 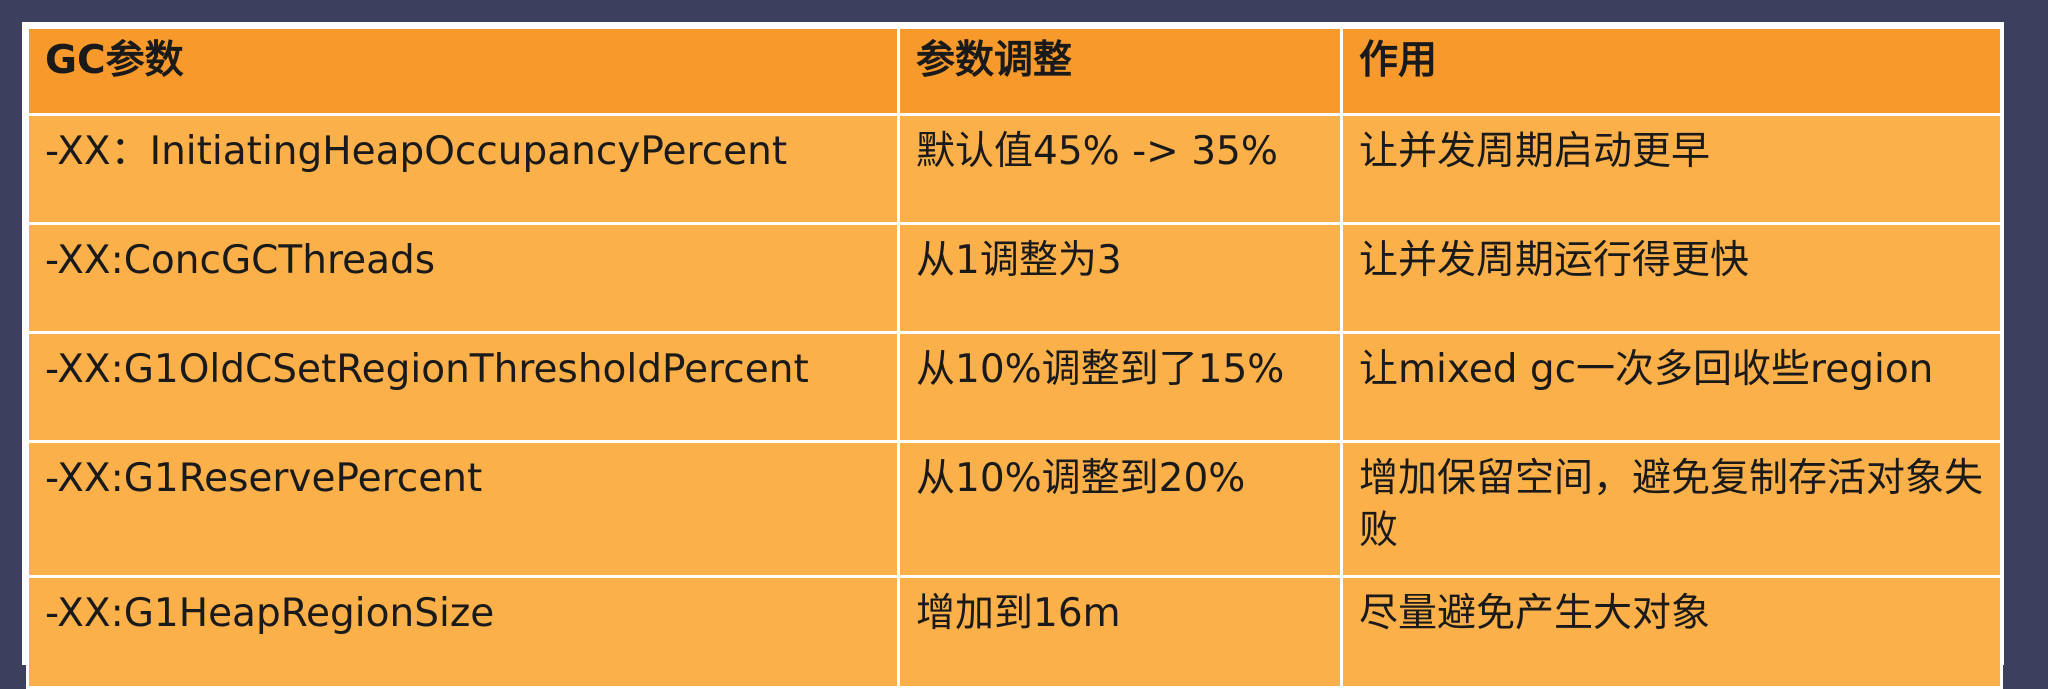 What do you see at coordinates (1120, 278) in the screenshot?
I see `cell-adjustment: 从1调整为3` at bounding box center [1120, 278].